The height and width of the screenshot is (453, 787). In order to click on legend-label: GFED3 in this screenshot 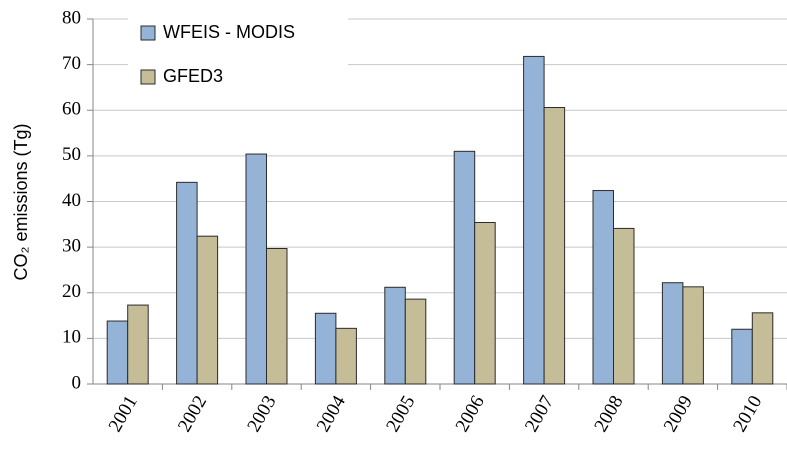, I will do `click(193, 76)`.